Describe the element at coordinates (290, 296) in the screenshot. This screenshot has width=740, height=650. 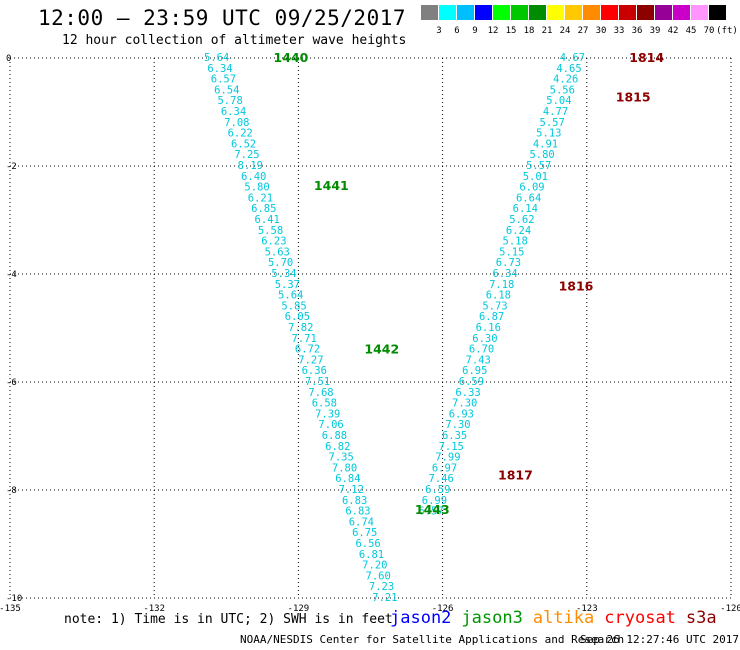
I see `swh-value: 5.64` at that location.